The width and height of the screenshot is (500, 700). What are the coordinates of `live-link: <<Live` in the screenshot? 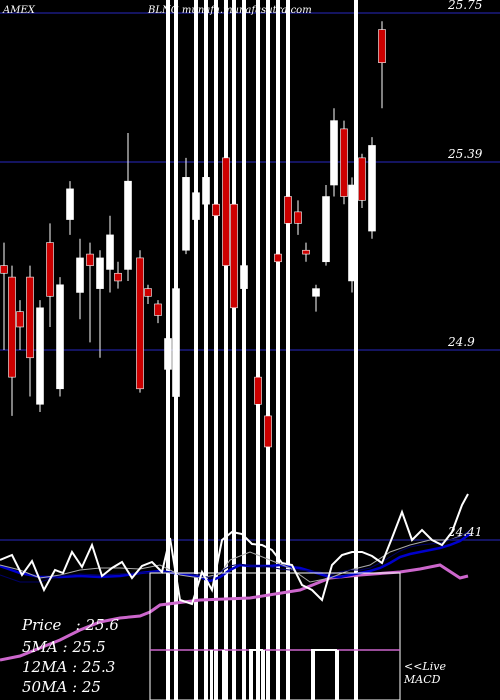 It's located at (425, 666).